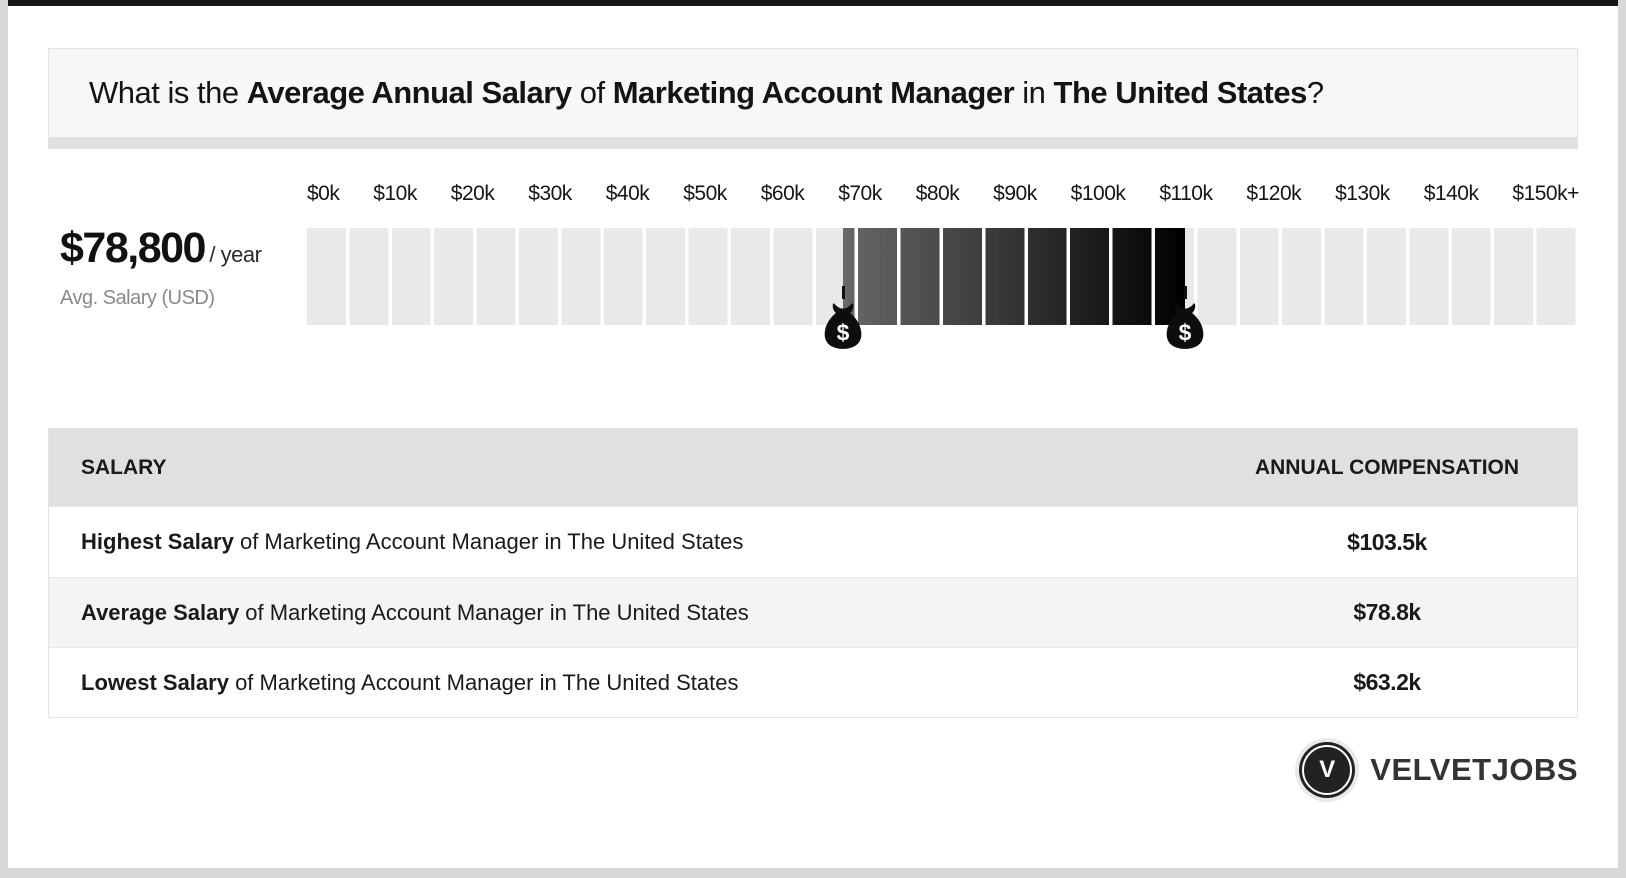 The height and width of the screenshot is (878, 1626). I want to click on title-seg: ?, so click(1315, 92).